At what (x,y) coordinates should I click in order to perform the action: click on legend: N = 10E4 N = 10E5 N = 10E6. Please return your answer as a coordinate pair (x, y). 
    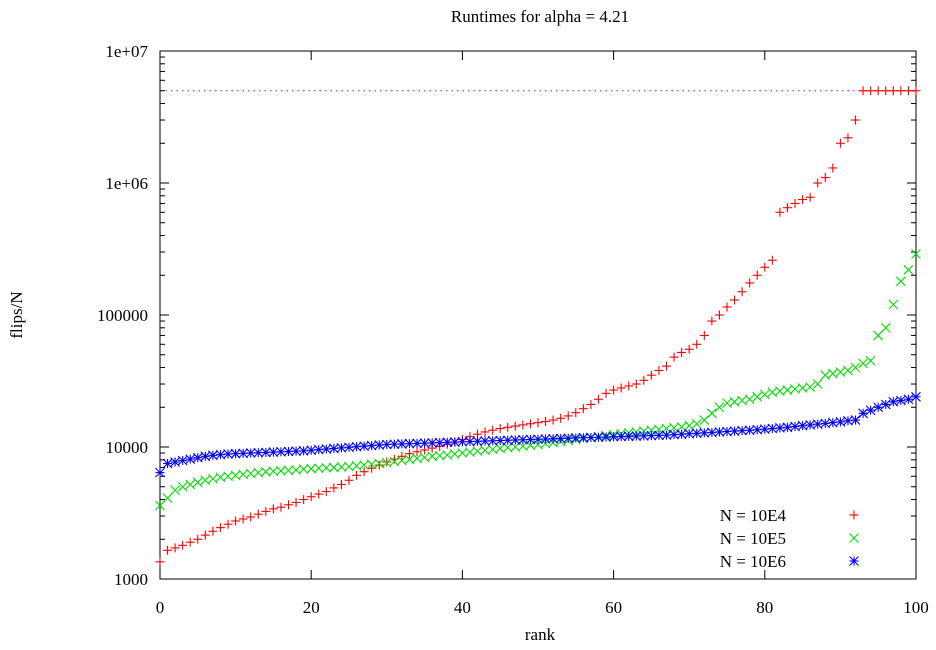
    Looking at the image, I should click on (789, 538).